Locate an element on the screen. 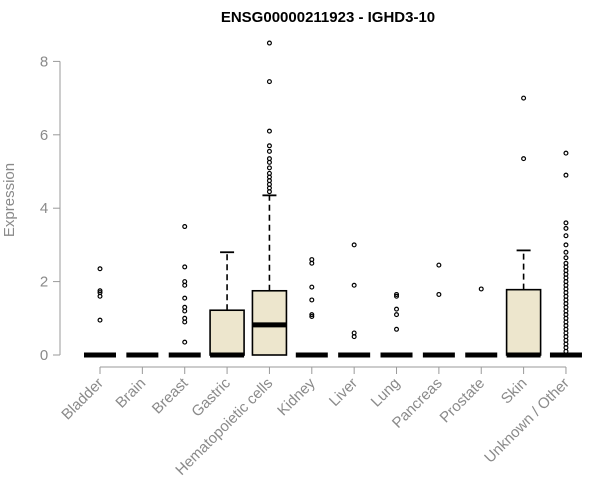  x-tick-label: Kidney is located at coordinates (296, 396).